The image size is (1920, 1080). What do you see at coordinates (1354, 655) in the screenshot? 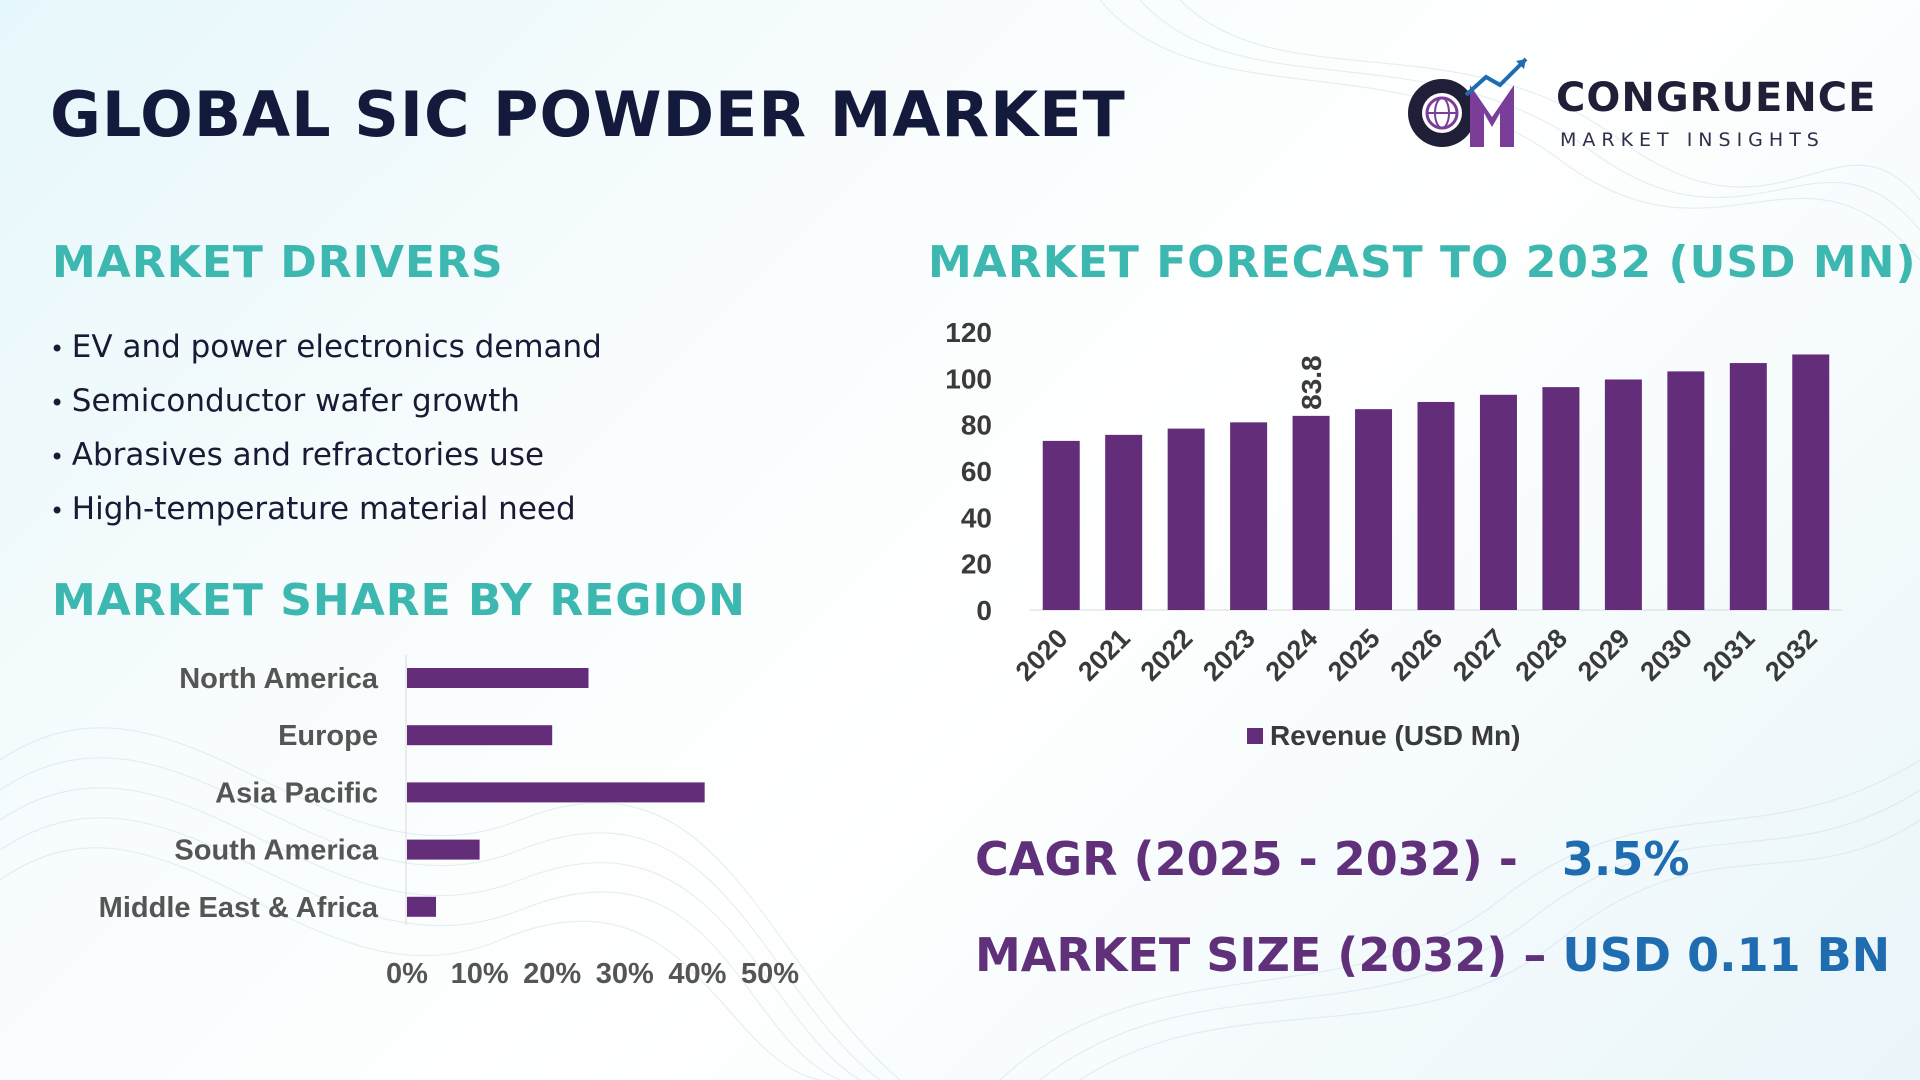
I see `x-tick-label: 2025` at bounding box center [1354, 655].